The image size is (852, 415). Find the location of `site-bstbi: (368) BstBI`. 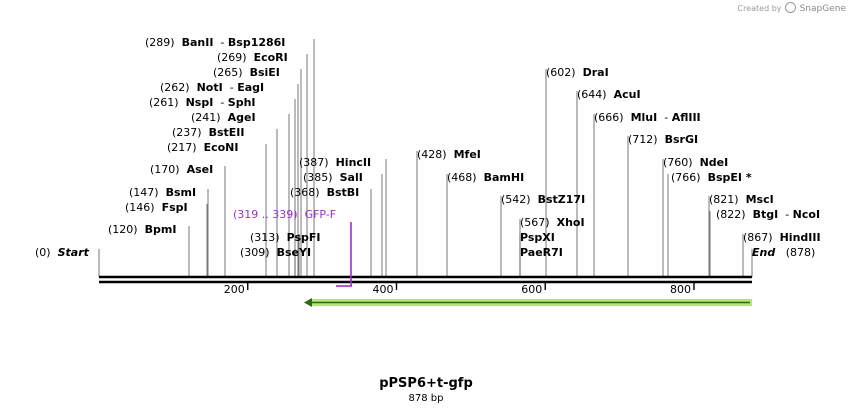

site-bstbi: (368) BstBI is located at coordinates (324, 192).